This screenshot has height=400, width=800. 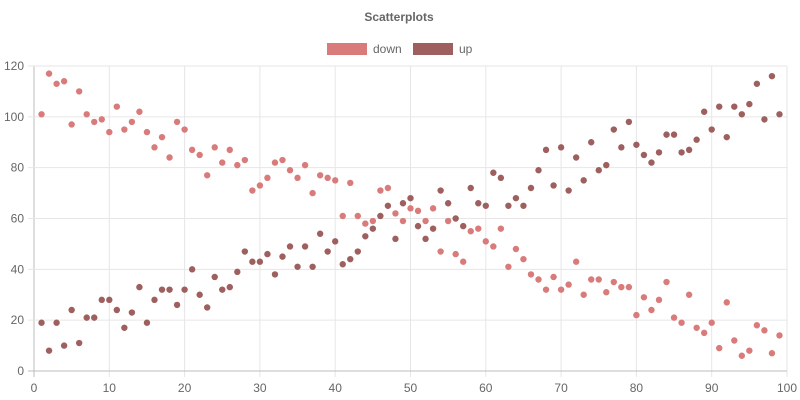 I want to click on legend-item-down: down, so click(x=364, y=49).